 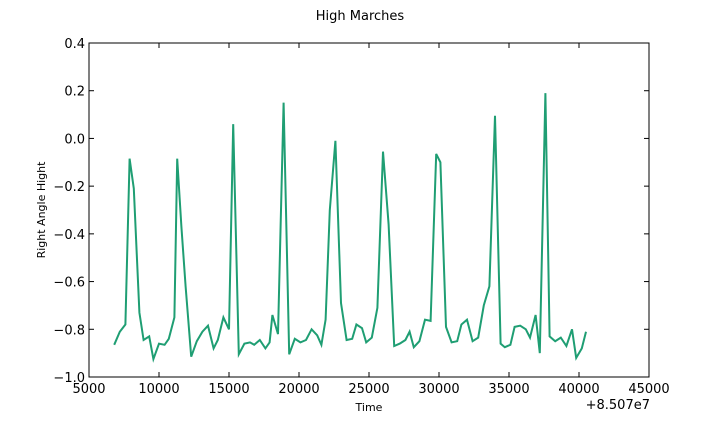 What do you see at coordinates (69, 330) in the screenshot?
I see `y-tick-label: −0.8` at bounding box center [69, 330].